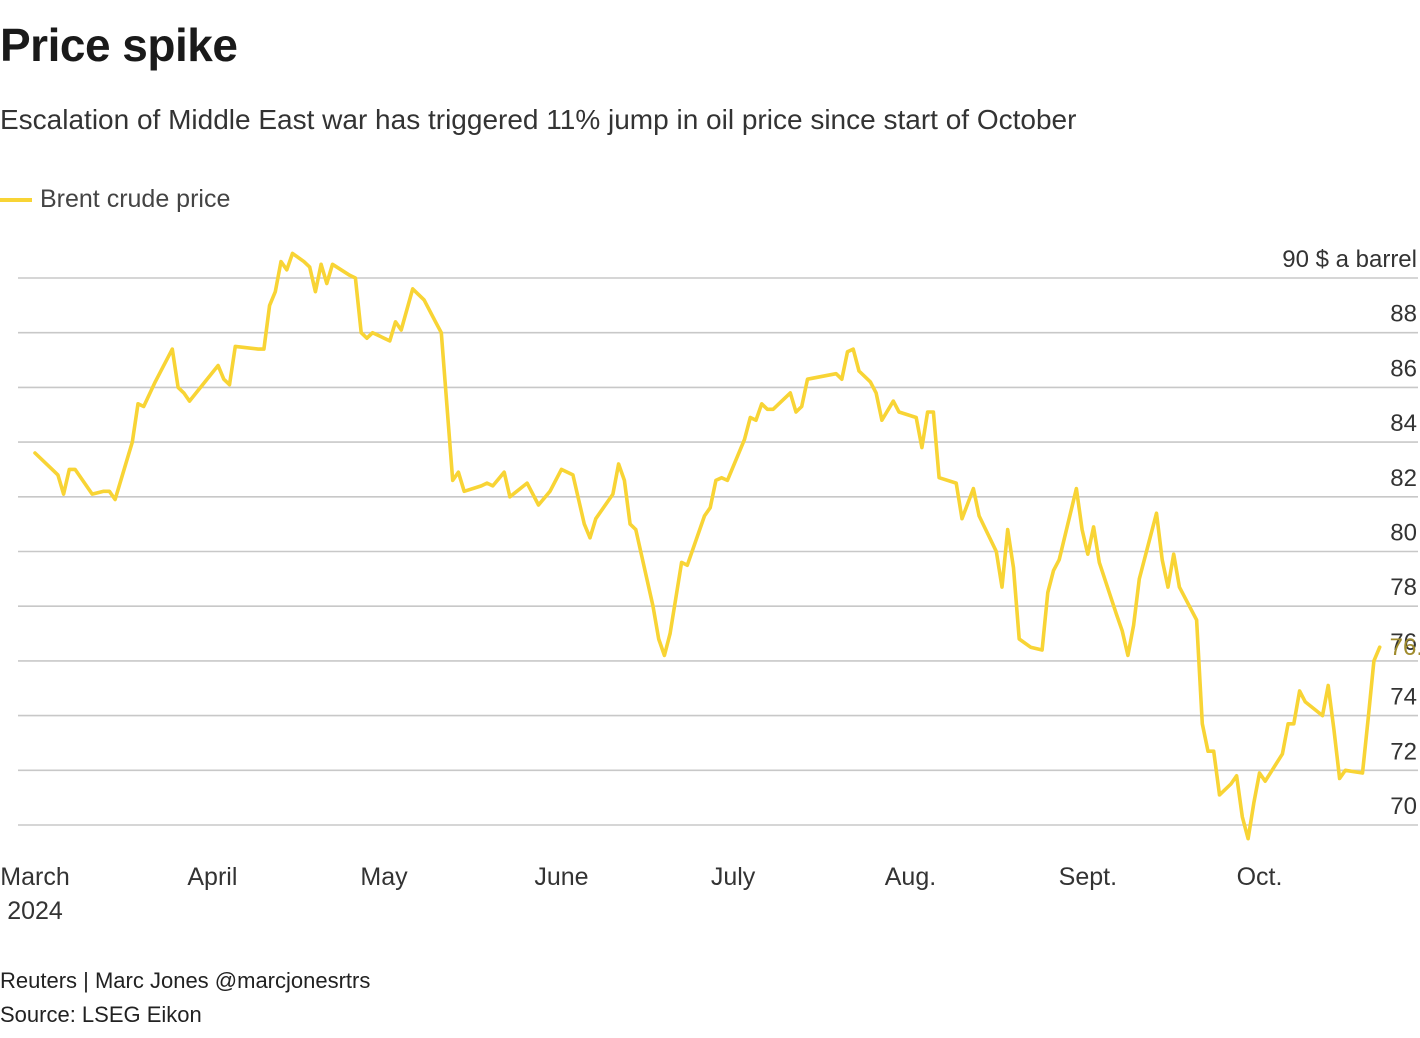 The width and height of the screenshot is (1420, 1038). Describe the element at coordinates (1403, 423) in the screenshot. I see `y-tick-label: 84` at that location.